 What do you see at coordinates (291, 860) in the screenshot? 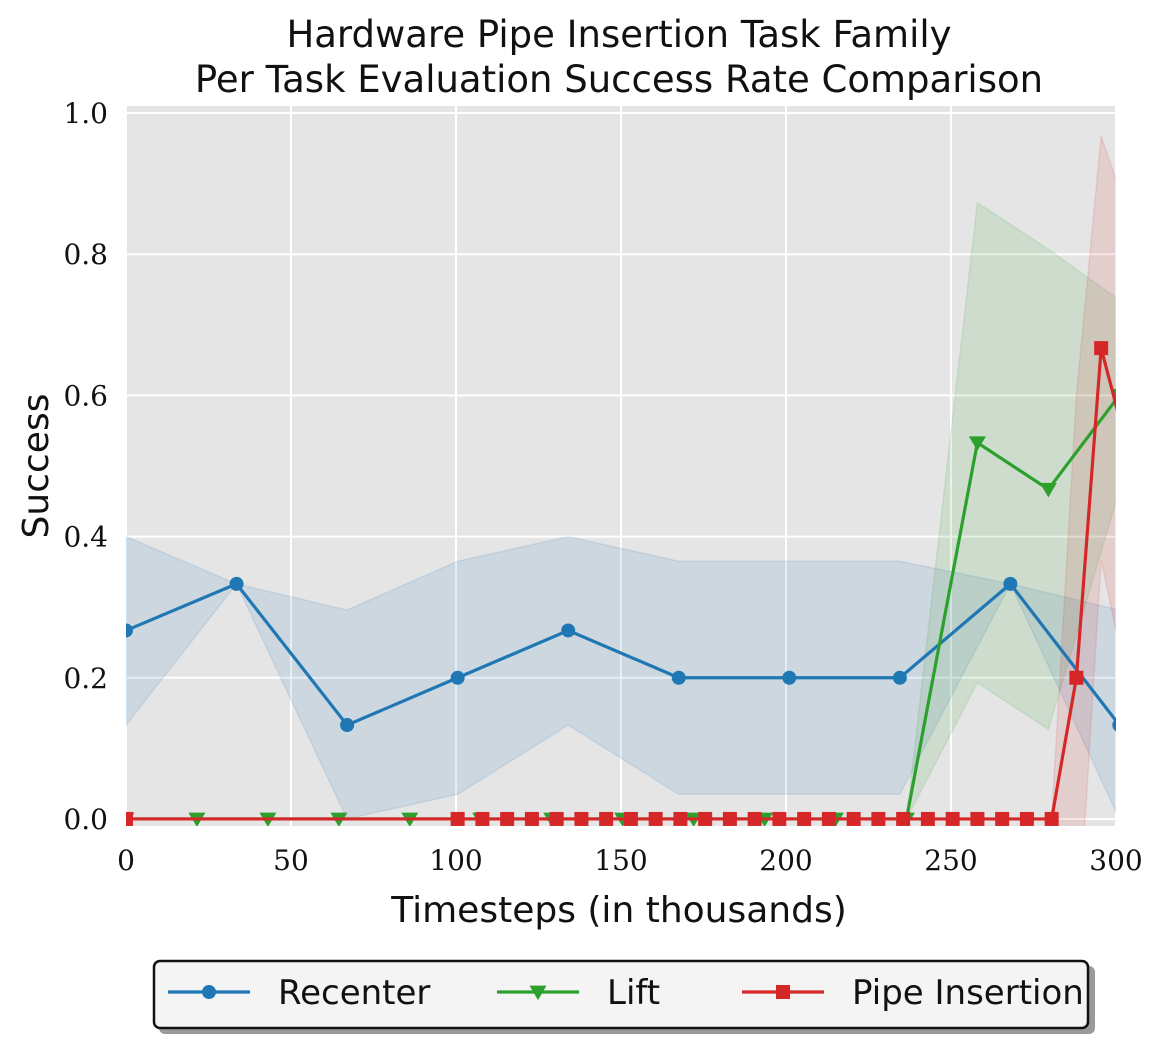
I see `x-tick-label: 50` at bounding box center [291, 860].